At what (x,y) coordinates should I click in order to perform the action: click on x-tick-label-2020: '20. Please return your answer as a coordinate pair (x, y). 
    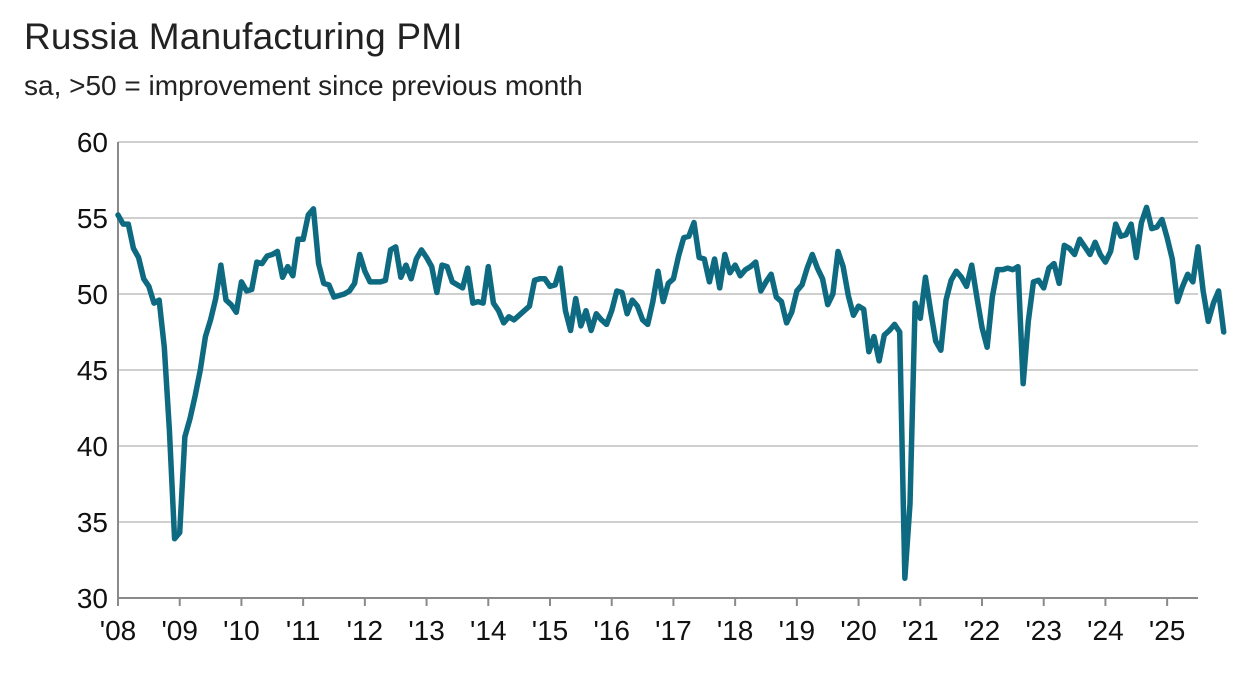
    Looking at the image, I should click on (858, 630).